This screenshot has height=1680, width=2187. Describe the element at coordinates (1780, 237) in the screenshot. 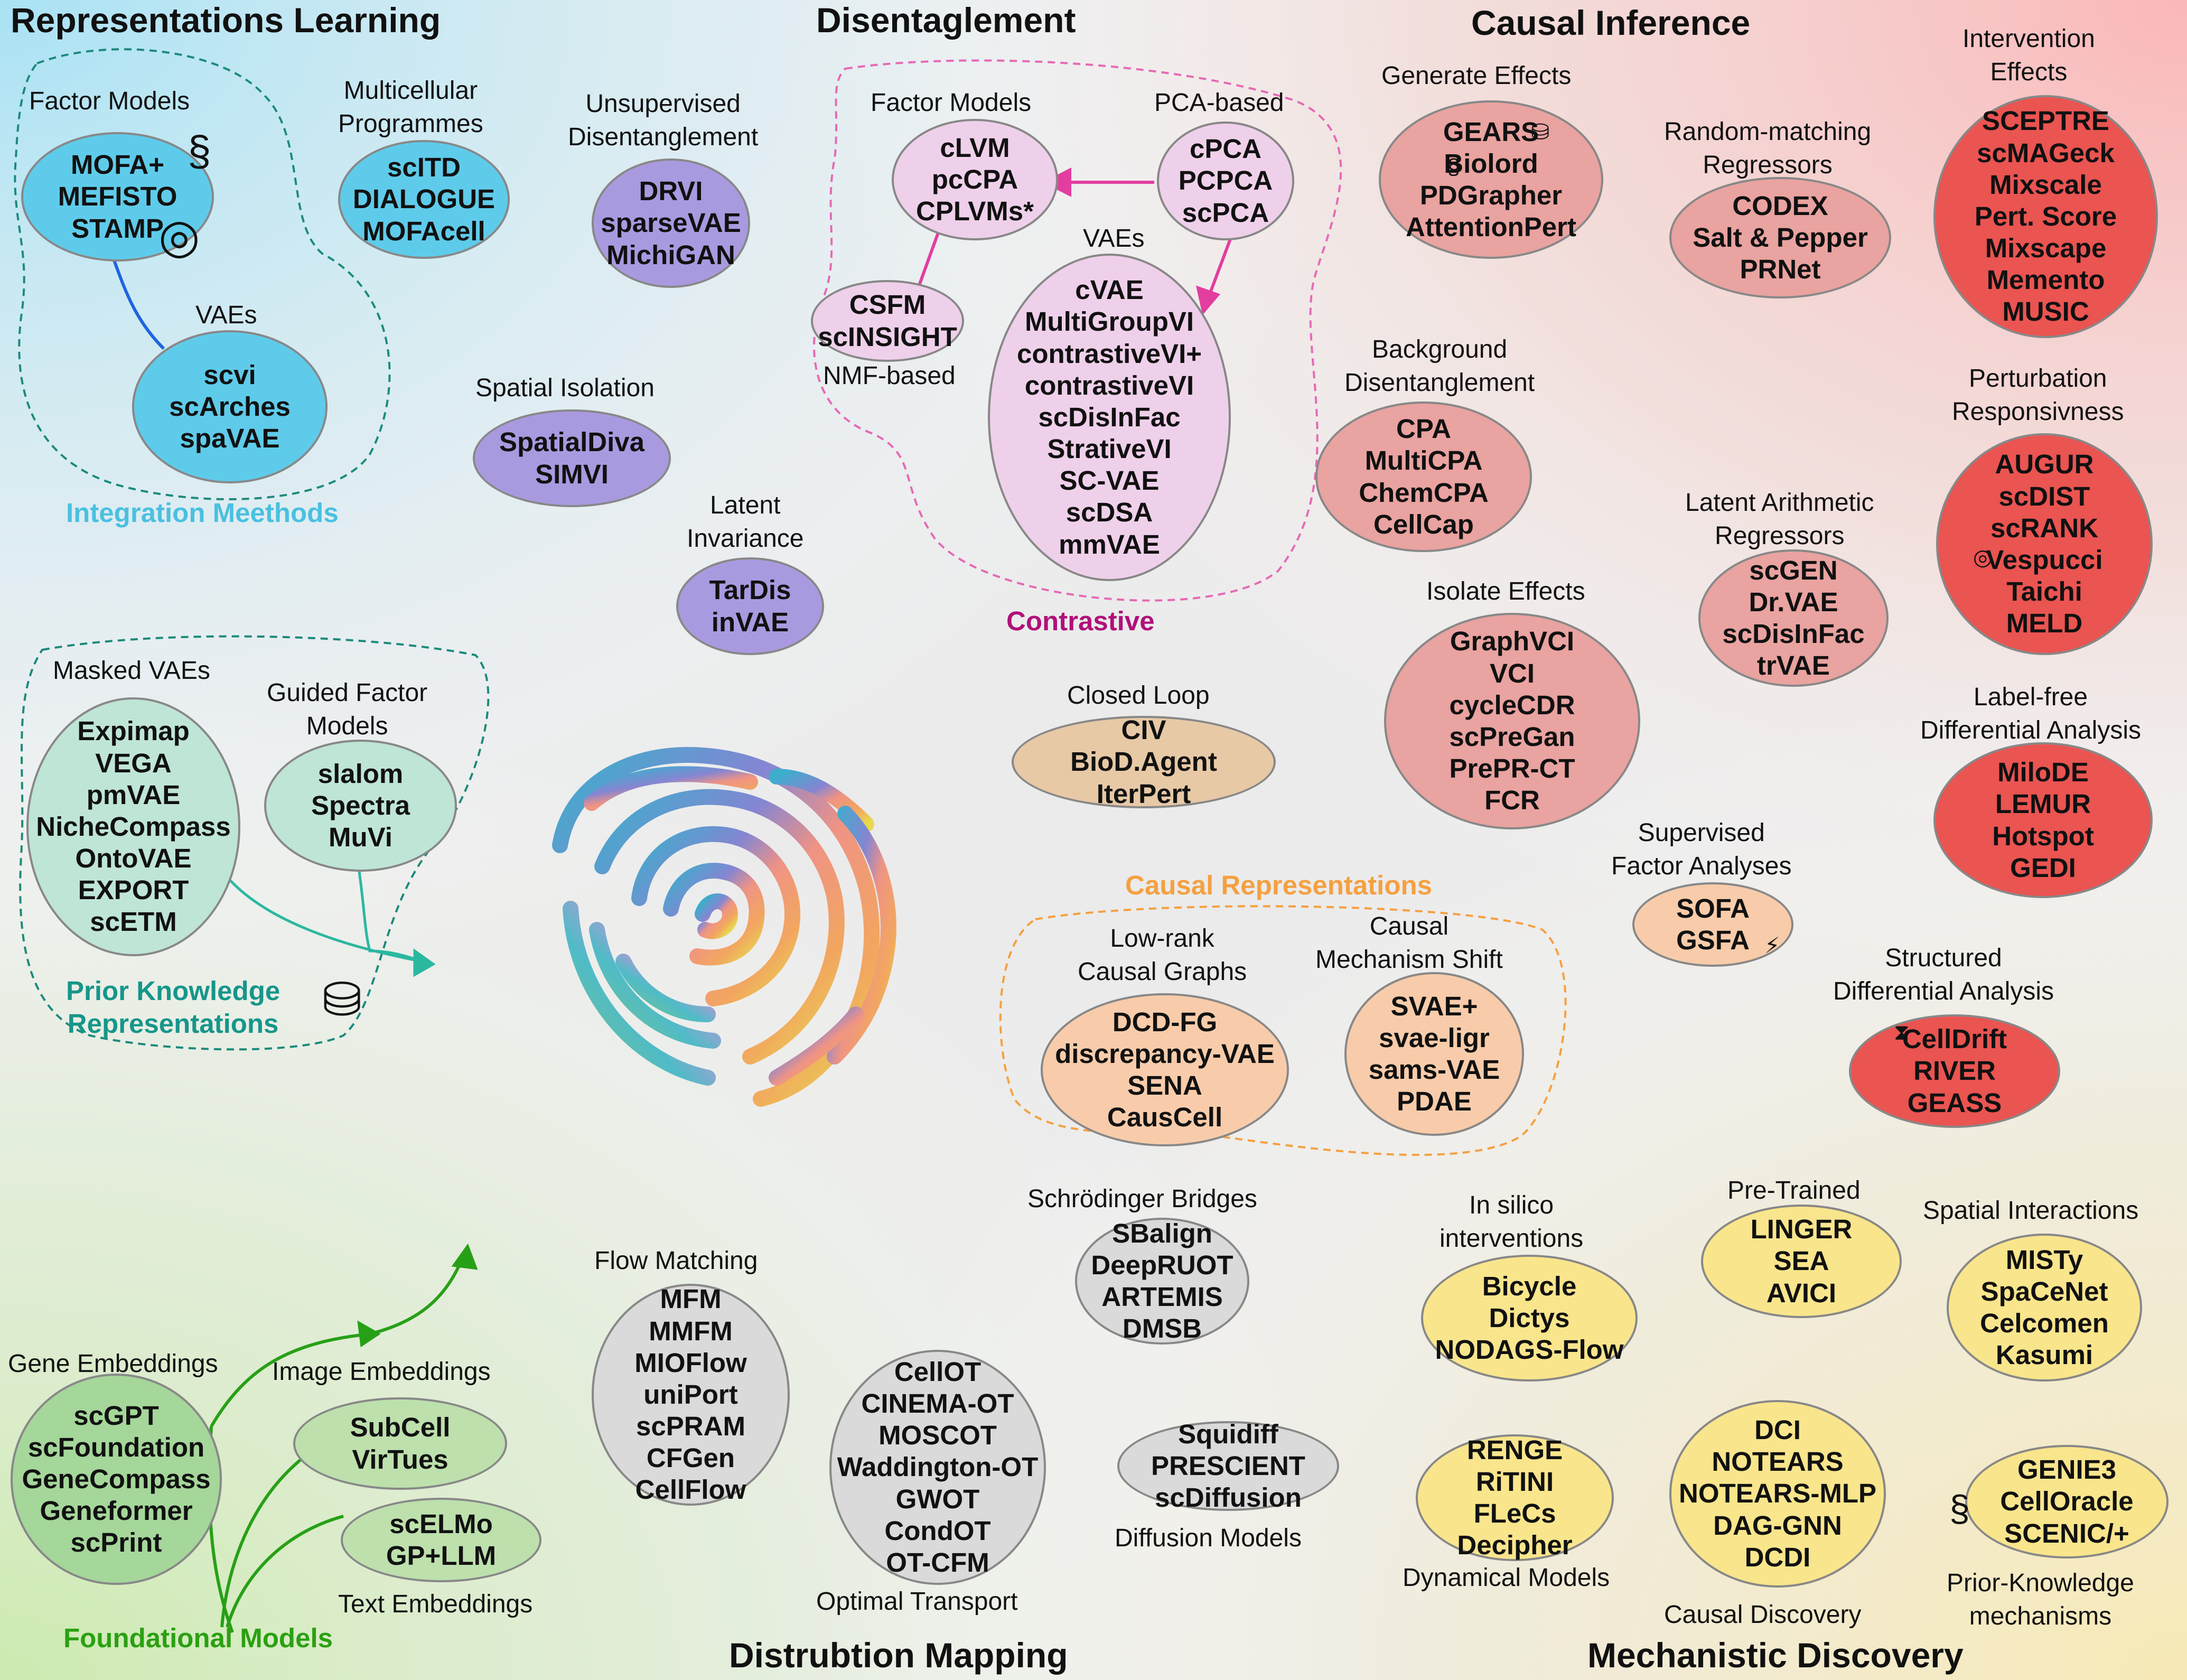

I see `item-salt-pepper: Salt & Pepper` at that location.